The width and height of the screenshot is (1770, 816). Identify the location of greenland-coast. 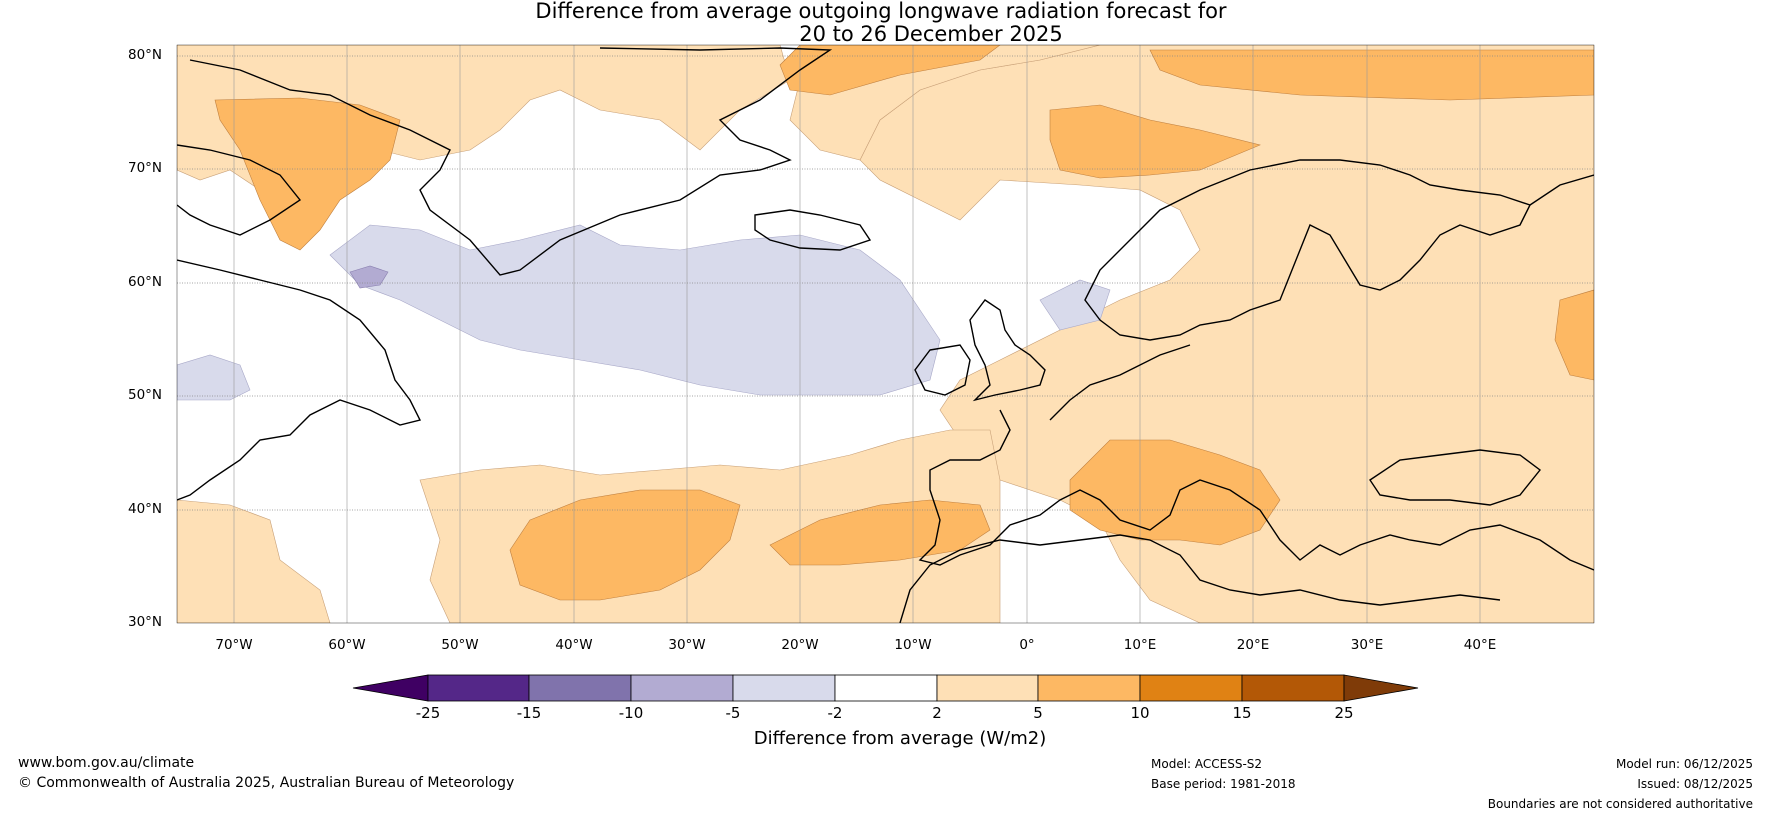
(511, 161).